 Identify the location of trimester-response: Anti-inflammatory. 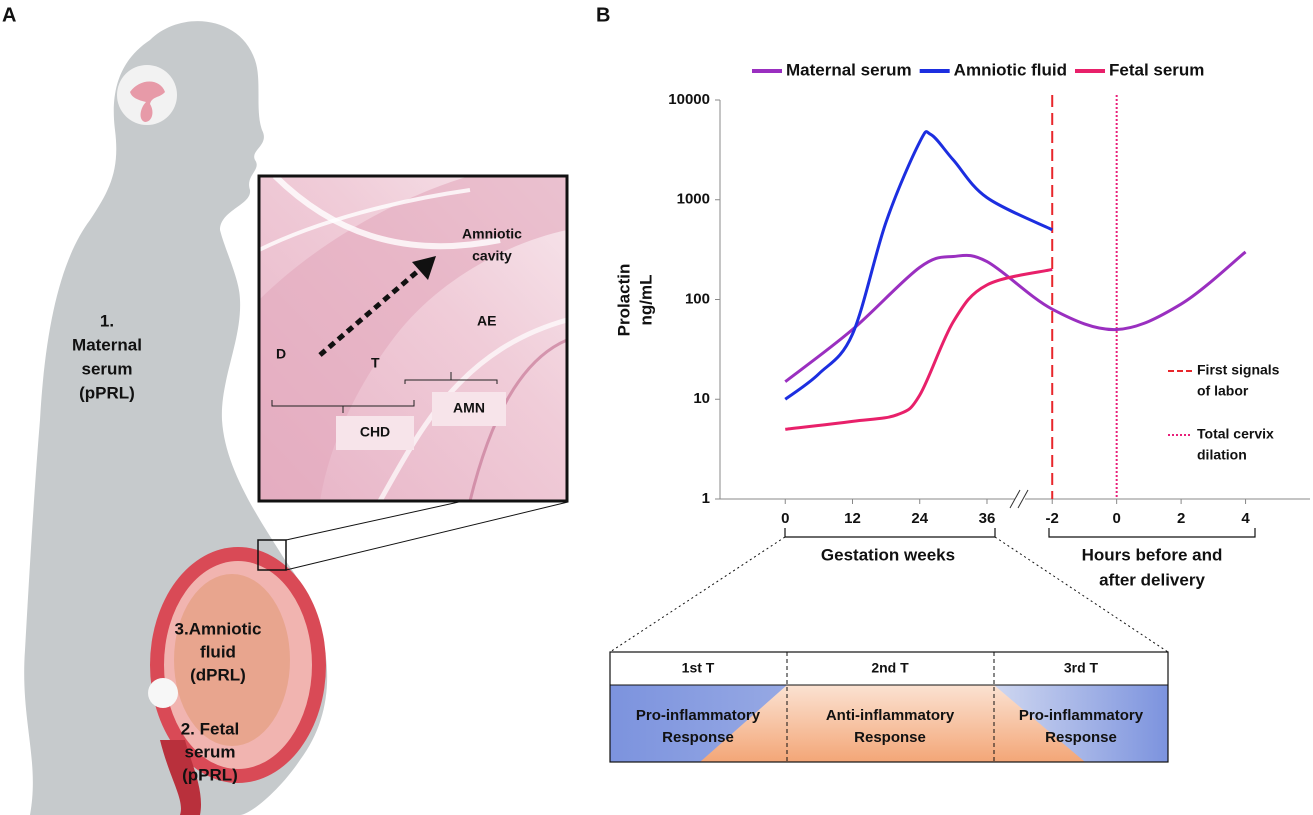
(890, 715).